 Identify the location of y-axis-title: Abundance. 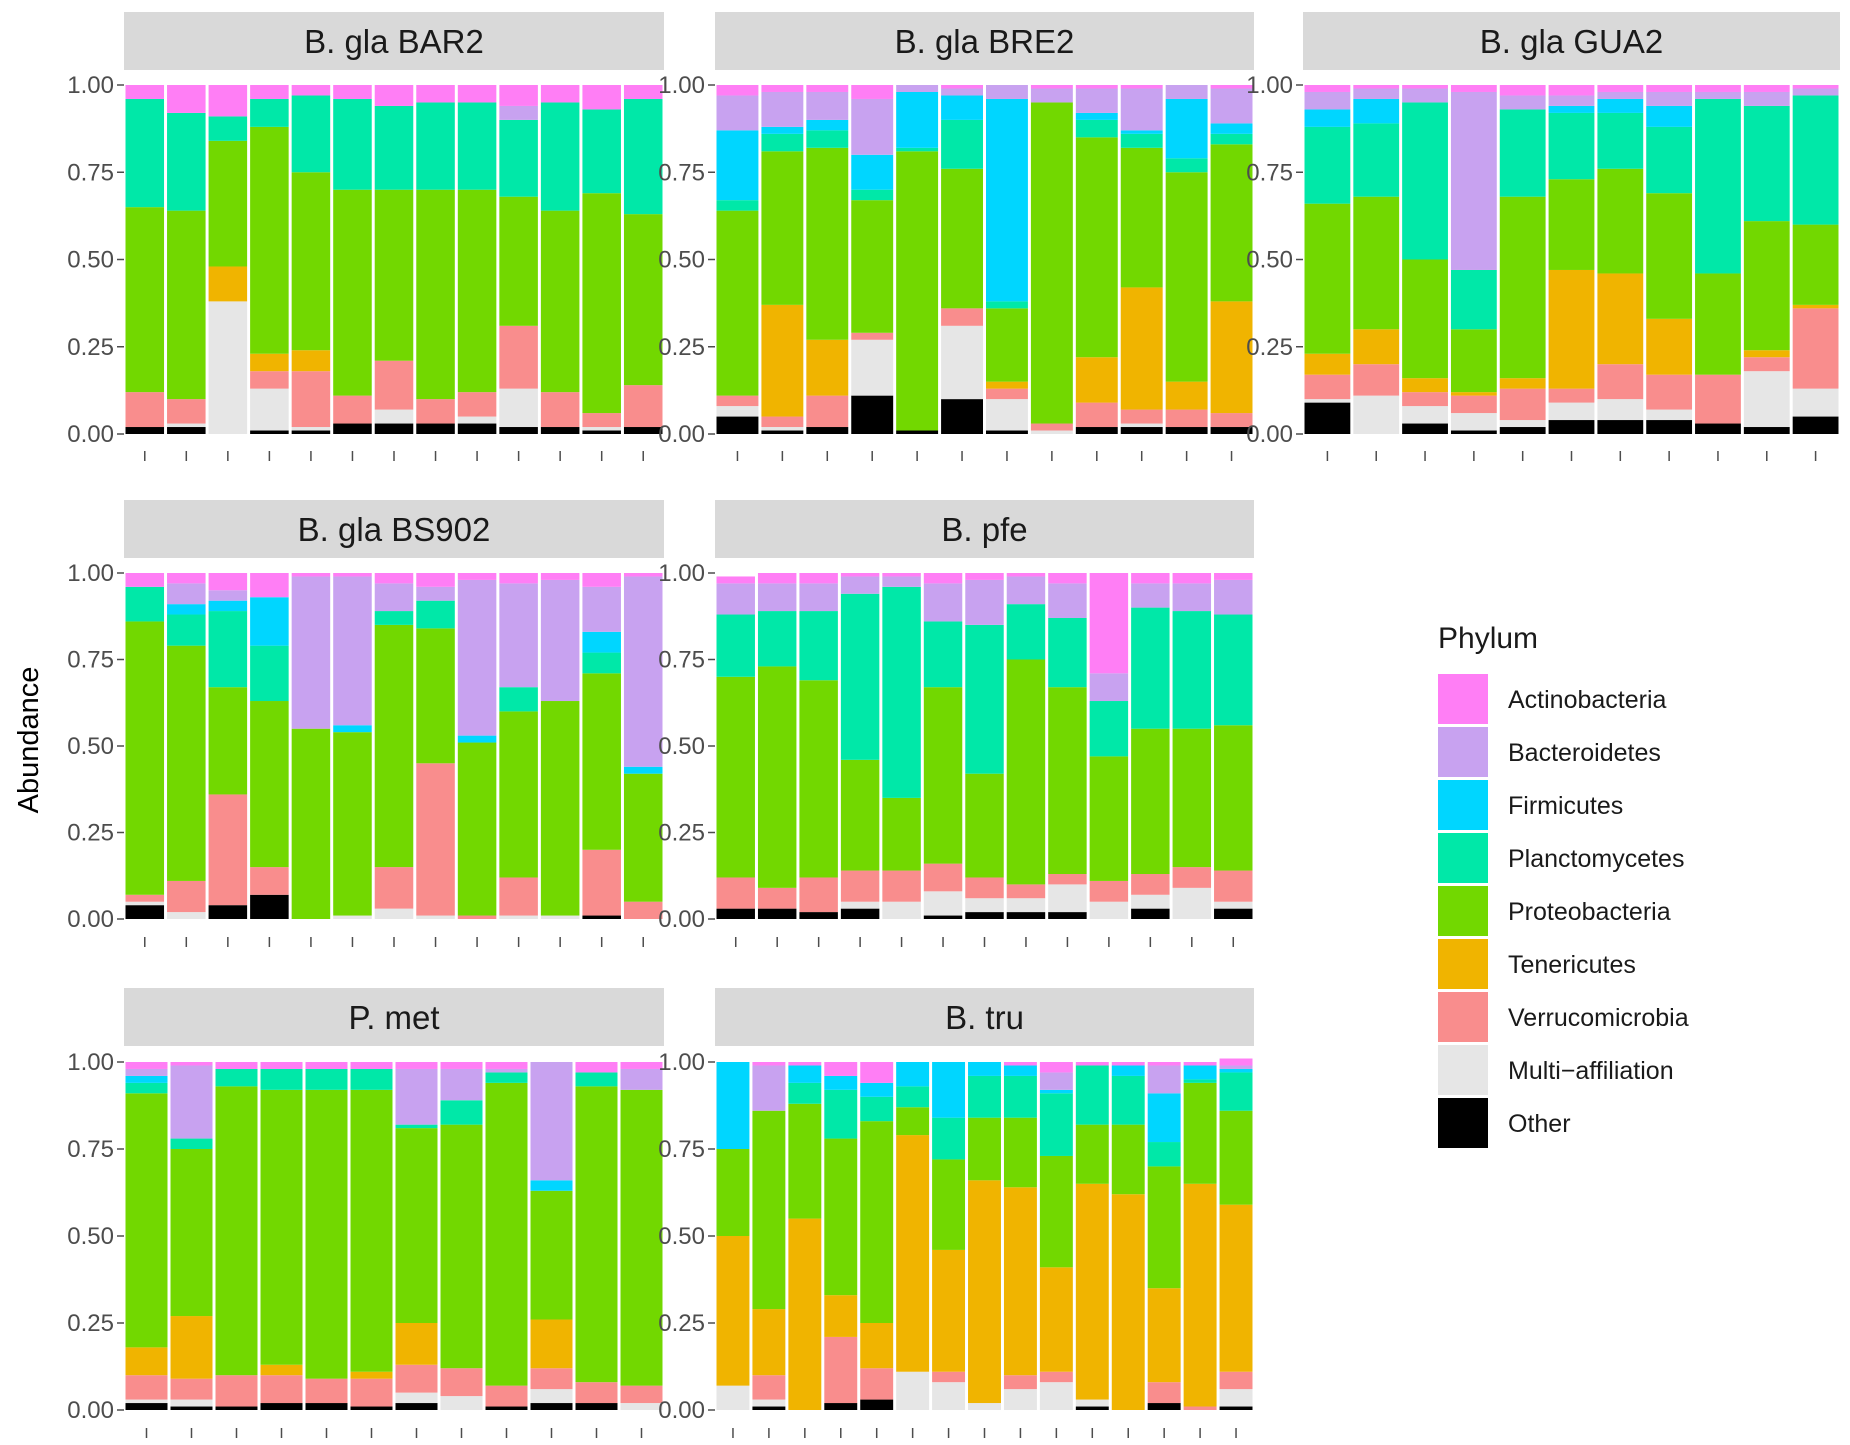
(29, 740).